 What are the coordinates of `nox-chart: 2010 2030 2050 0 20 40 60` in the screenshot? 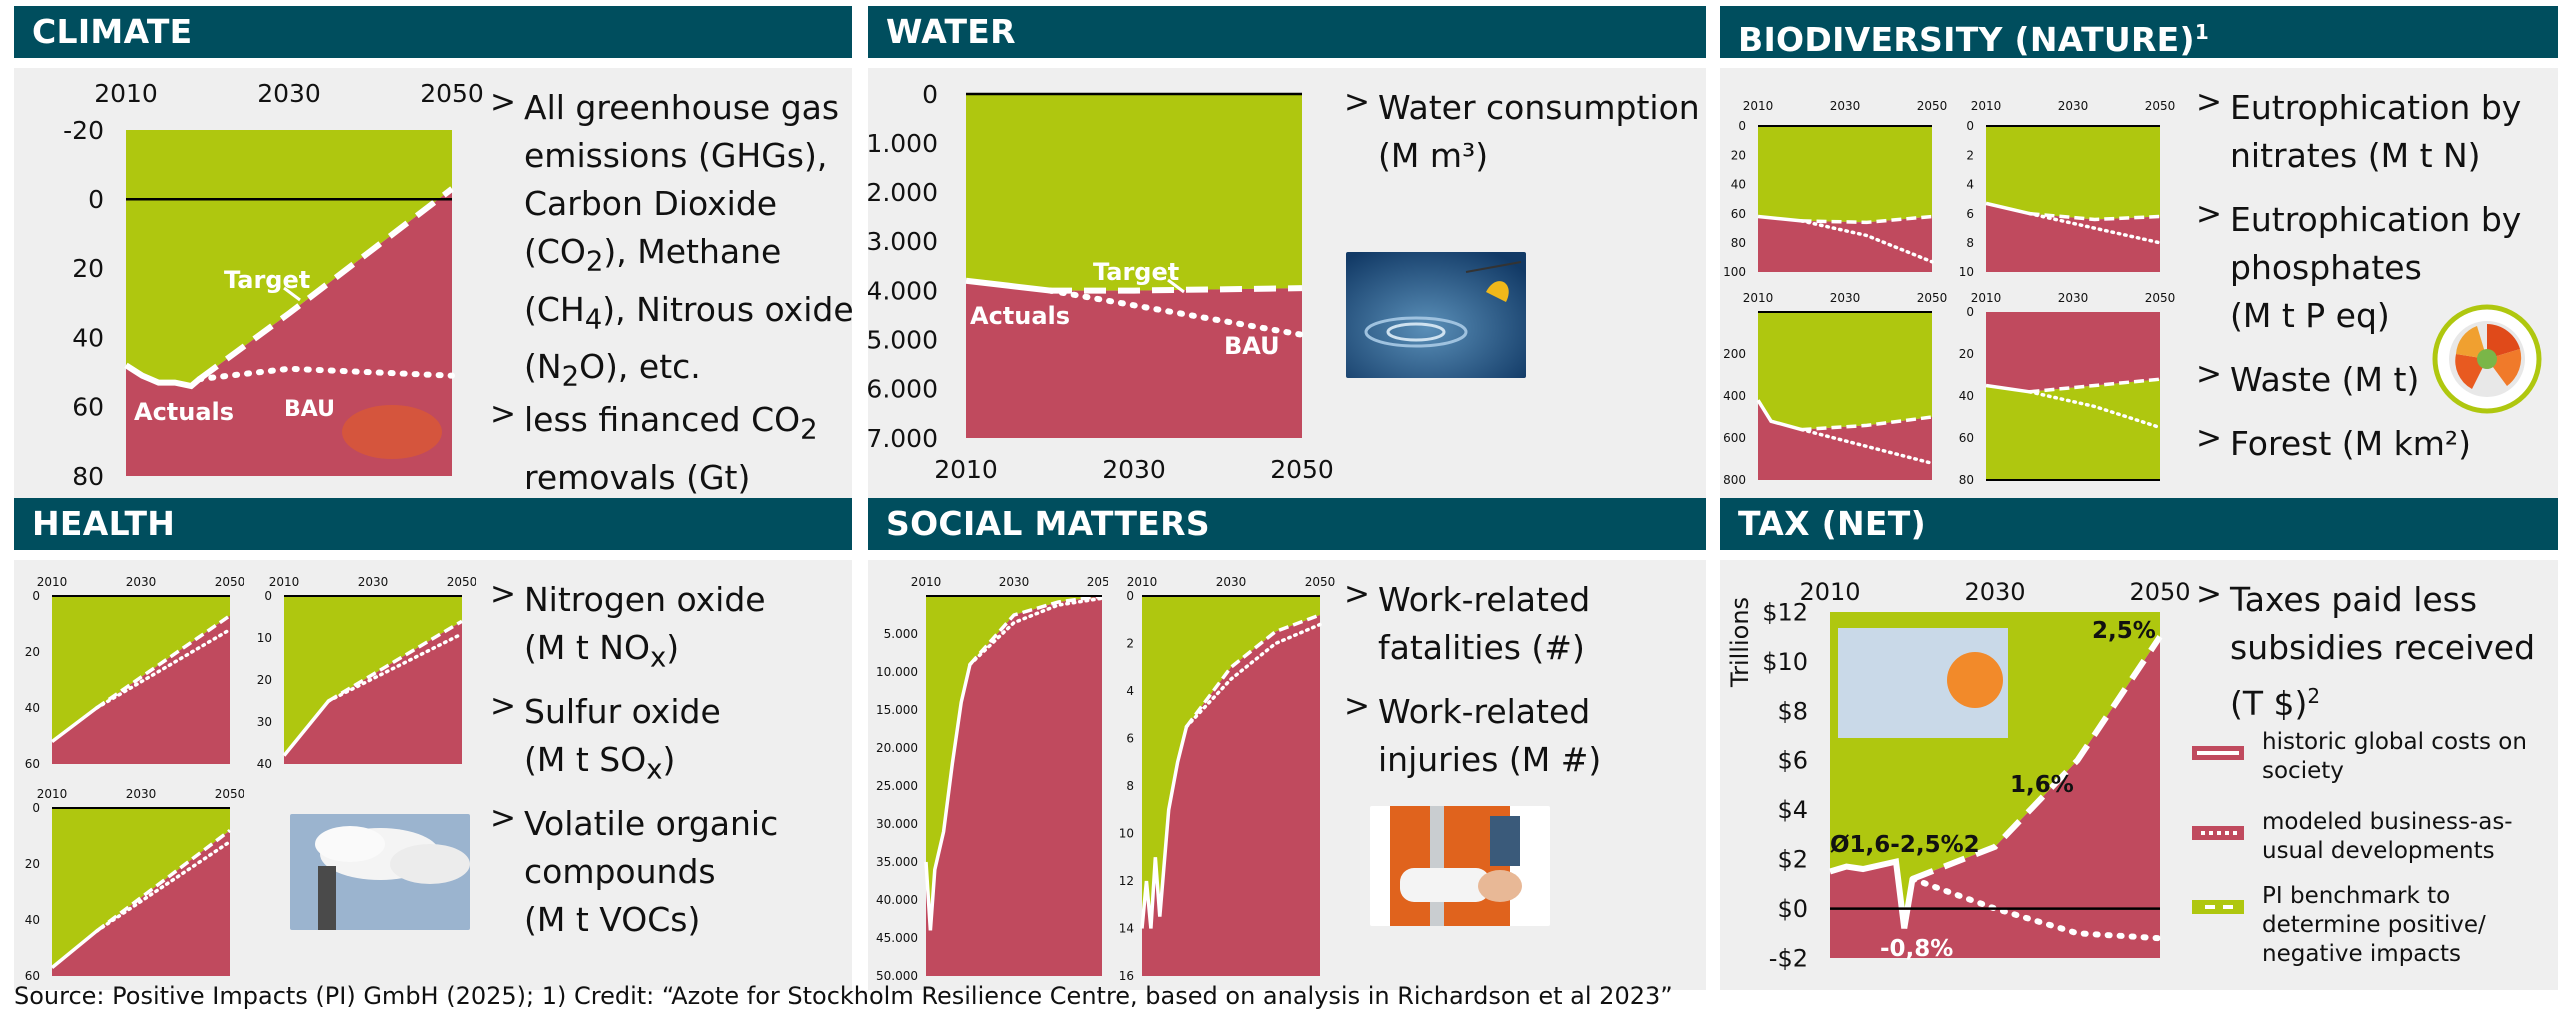 It's located at (134, 673).